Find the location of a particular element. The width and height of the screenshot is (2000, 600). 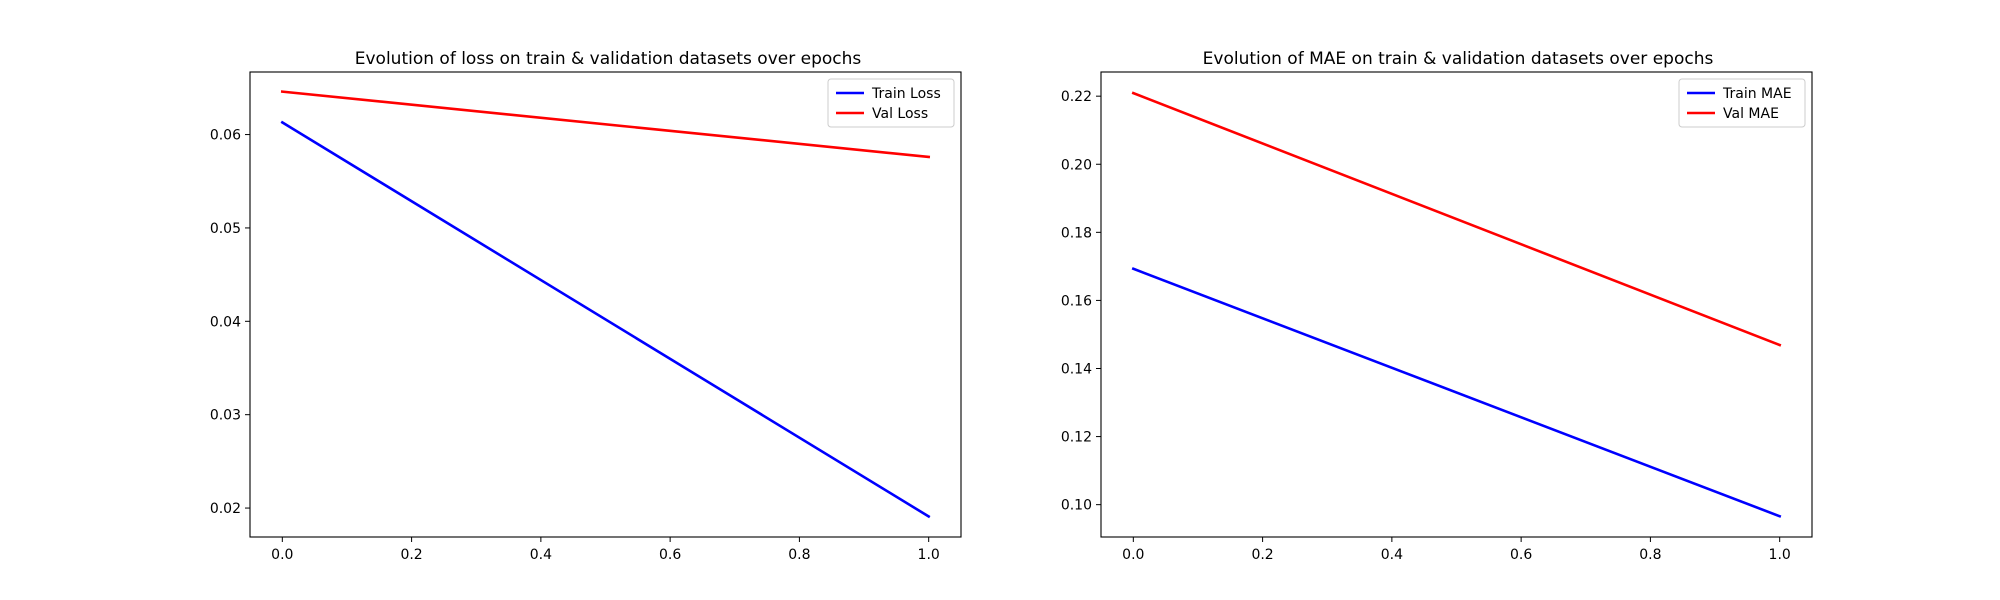

mae-x-tick-label: 0.2 is located at coordinates (1262, 555).